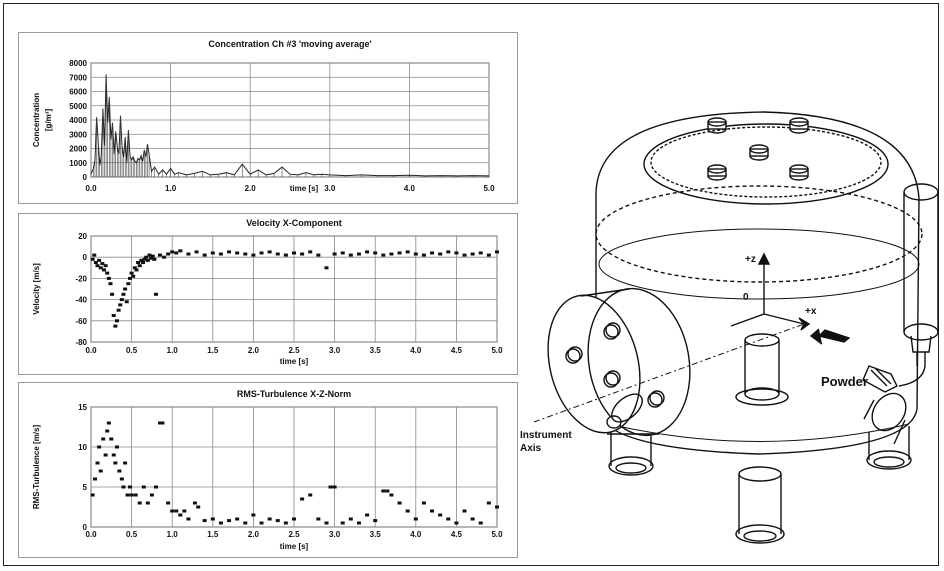 The width and height of the screenshot is (944, 571). What do you see at coordinates (416, 350) in the screenshot?
I see `velocity-x-tick-label: 4.0` at bounding box center [416, 350].